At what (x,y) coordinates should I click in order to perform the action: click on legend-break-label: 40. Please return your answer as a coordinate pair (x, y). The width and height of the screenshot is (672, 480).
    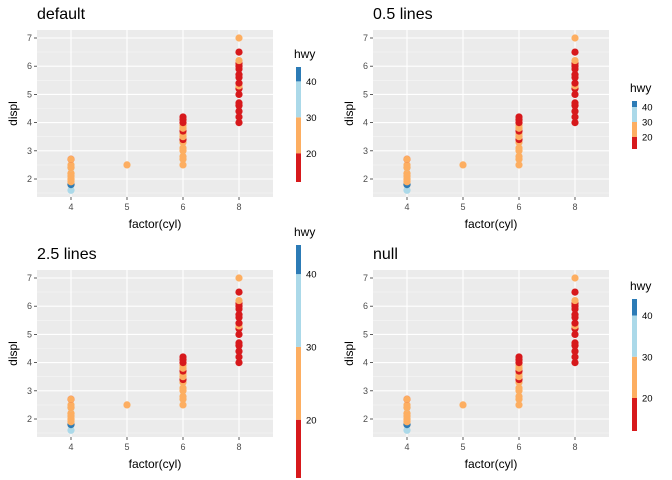
    Looking at the image, I should click on (647, 108).